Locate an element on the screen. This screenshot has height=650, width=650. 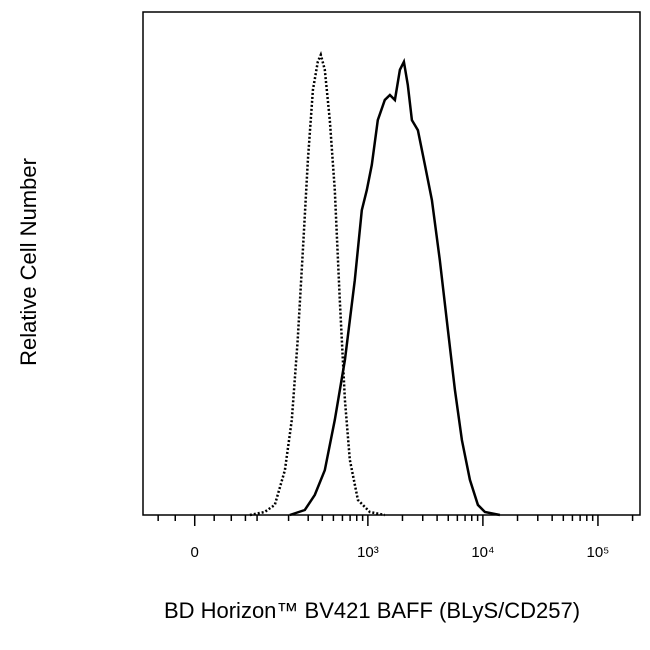
x-tick-label: 10³ is located at coordinates (368, 552).